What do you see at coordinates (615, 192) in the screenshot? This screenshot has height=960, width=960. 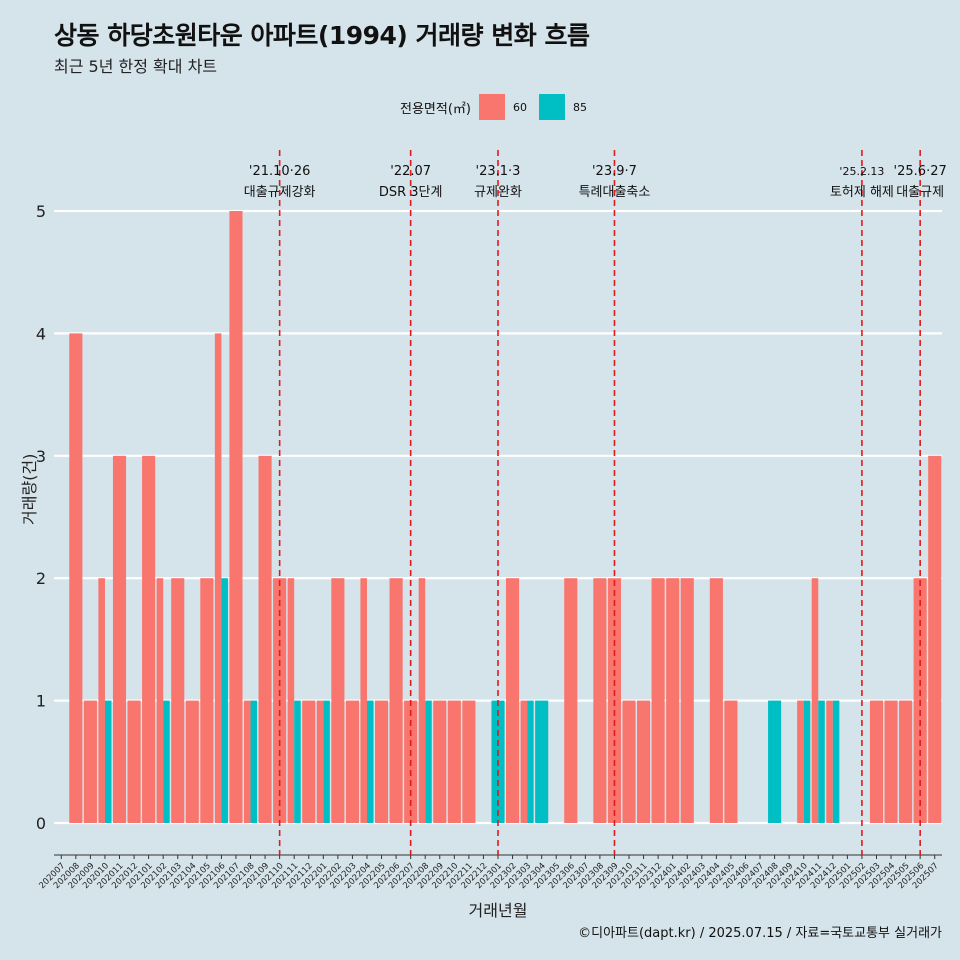 I see `event-label-text: 특례대출축소` at bounding box center [615, 192].